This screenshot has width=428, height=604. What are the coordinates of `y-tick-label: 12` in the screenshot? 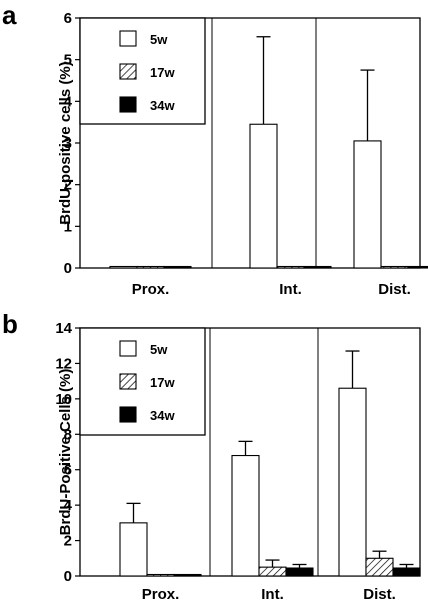 It's located at (63, 363).